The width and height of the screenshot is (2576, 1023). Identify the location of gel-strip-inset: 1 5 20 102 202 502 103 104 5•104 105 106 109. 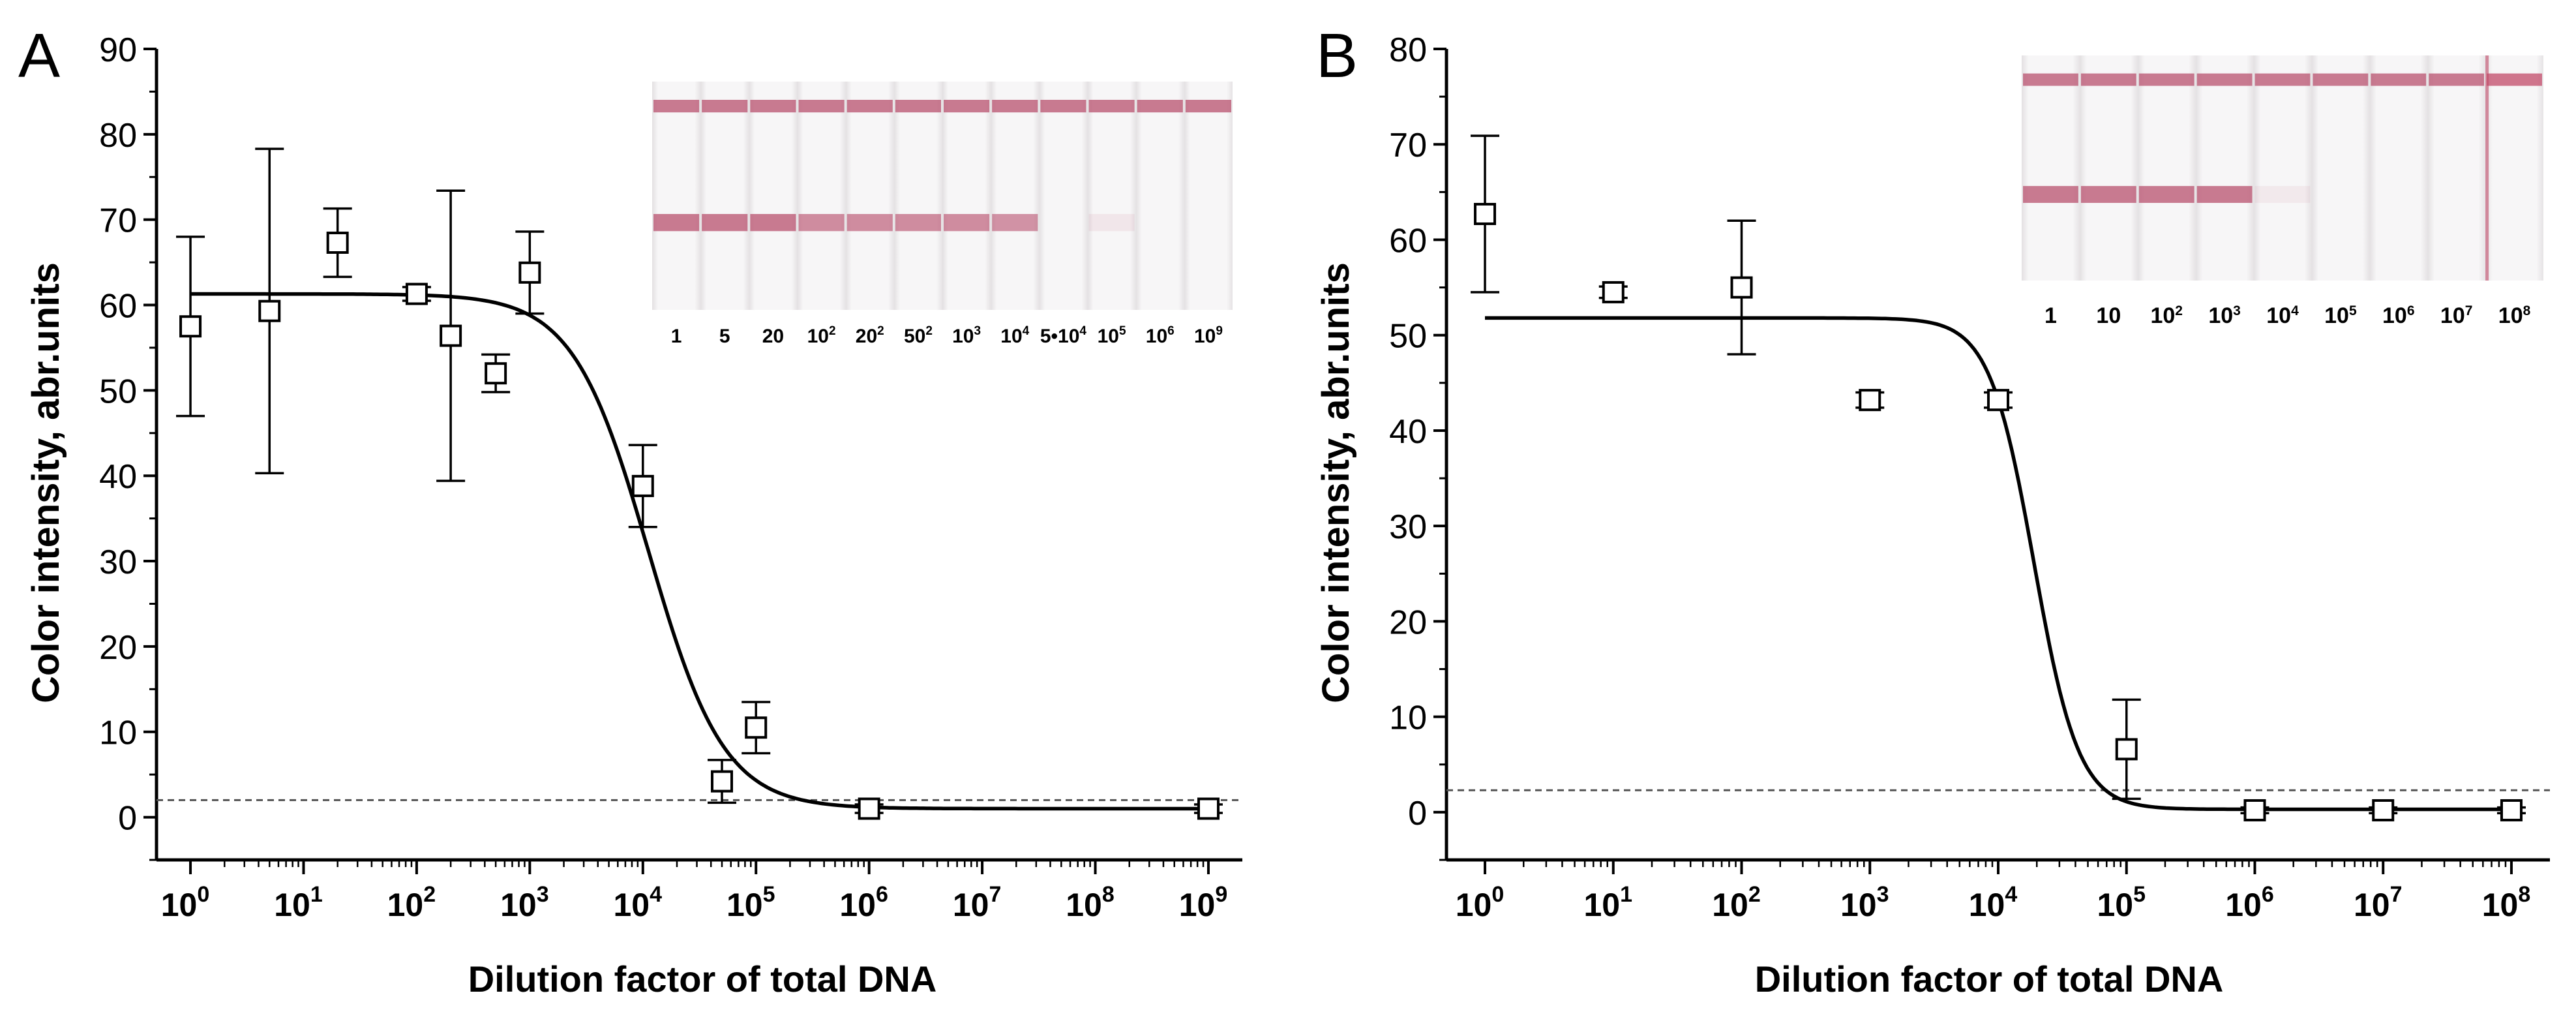
(942, 214).